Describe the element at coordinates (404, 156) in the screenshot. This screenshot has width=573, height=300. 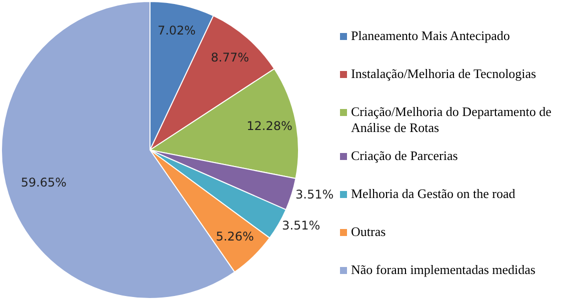
I see `legend-label: Criação de Parcerias` at that location.